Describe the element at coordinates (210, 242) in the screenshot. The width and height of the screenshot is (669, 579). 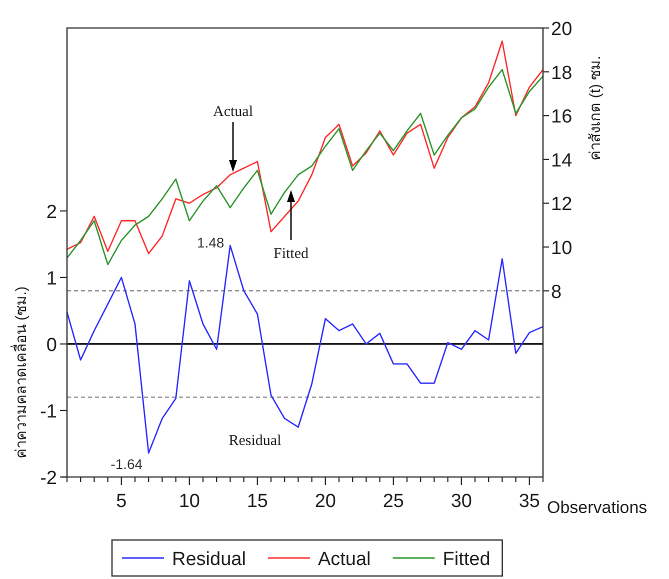
I see `annotation: 1.48` at that location.